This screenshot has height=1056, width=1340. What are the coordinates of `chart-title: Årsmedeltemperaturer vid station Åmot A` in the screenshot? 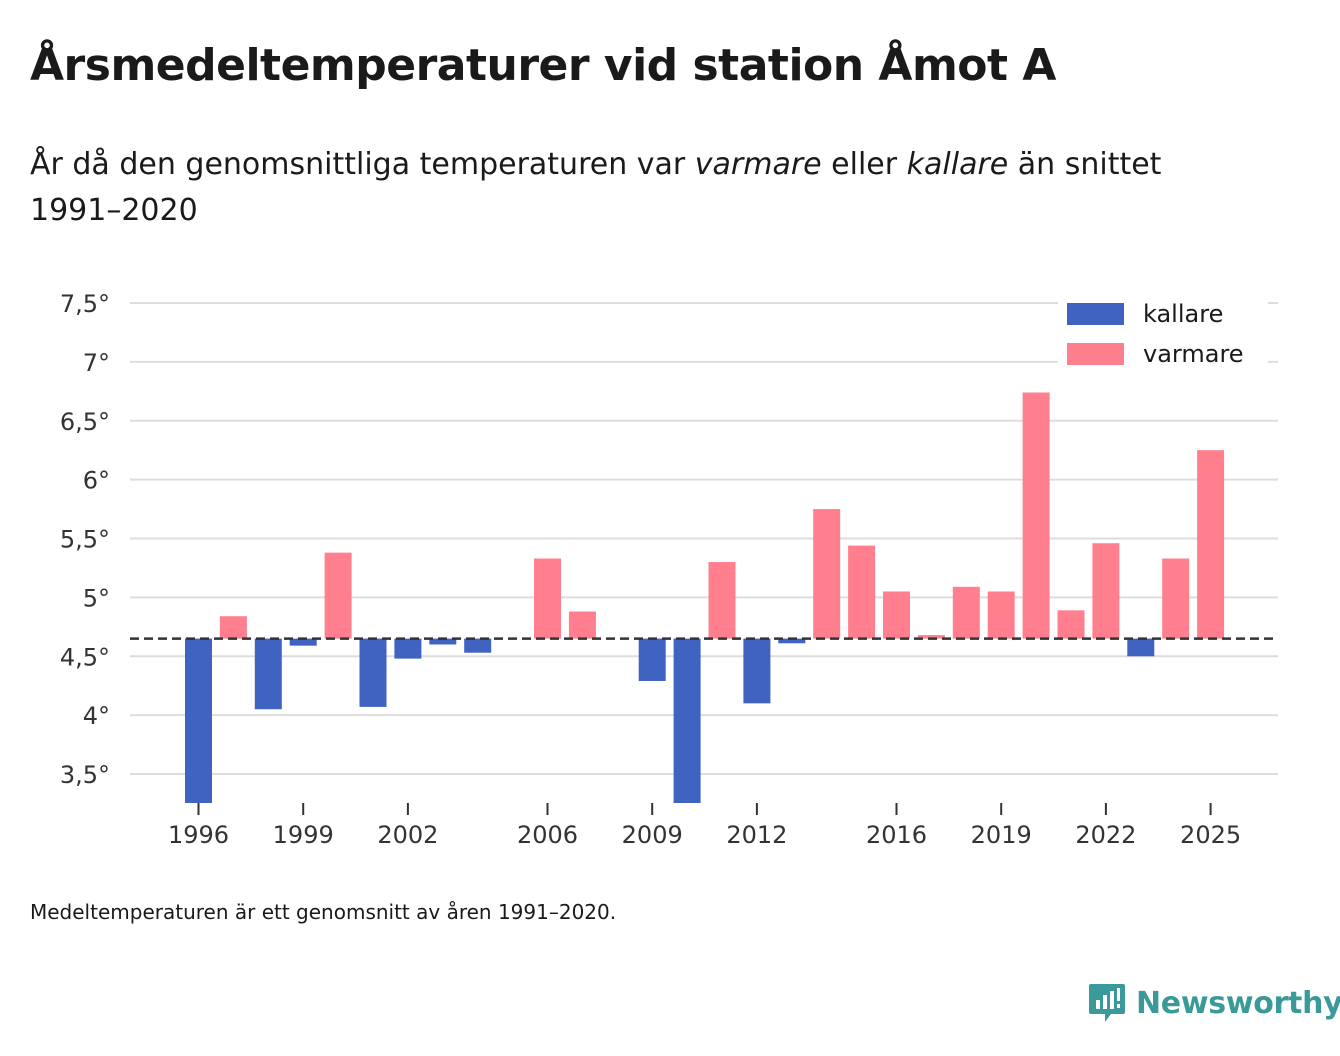 It's located at (543, 65).